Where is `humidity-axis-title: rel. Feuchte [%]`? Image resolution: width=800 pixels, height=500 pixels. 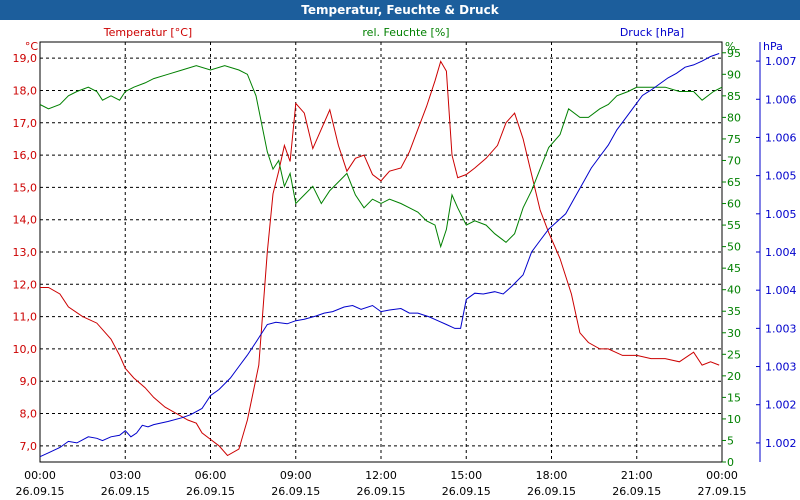 humidity-axis-title: rel. Feuchte [%] is located at coordinates (405, 32).